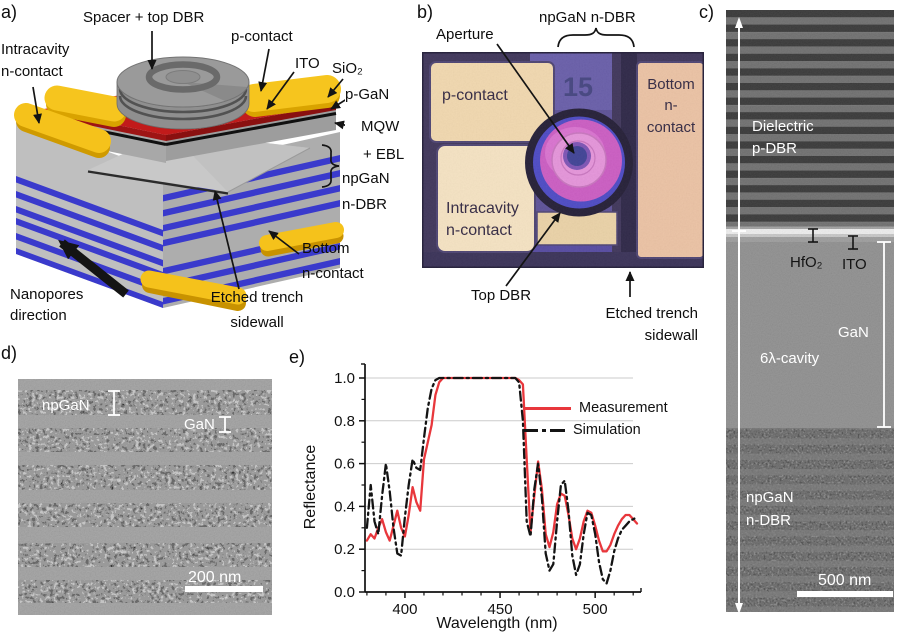 This screenshot has height=638, width=900. I want to click on svg-text: 0.4, so click(344, 506).